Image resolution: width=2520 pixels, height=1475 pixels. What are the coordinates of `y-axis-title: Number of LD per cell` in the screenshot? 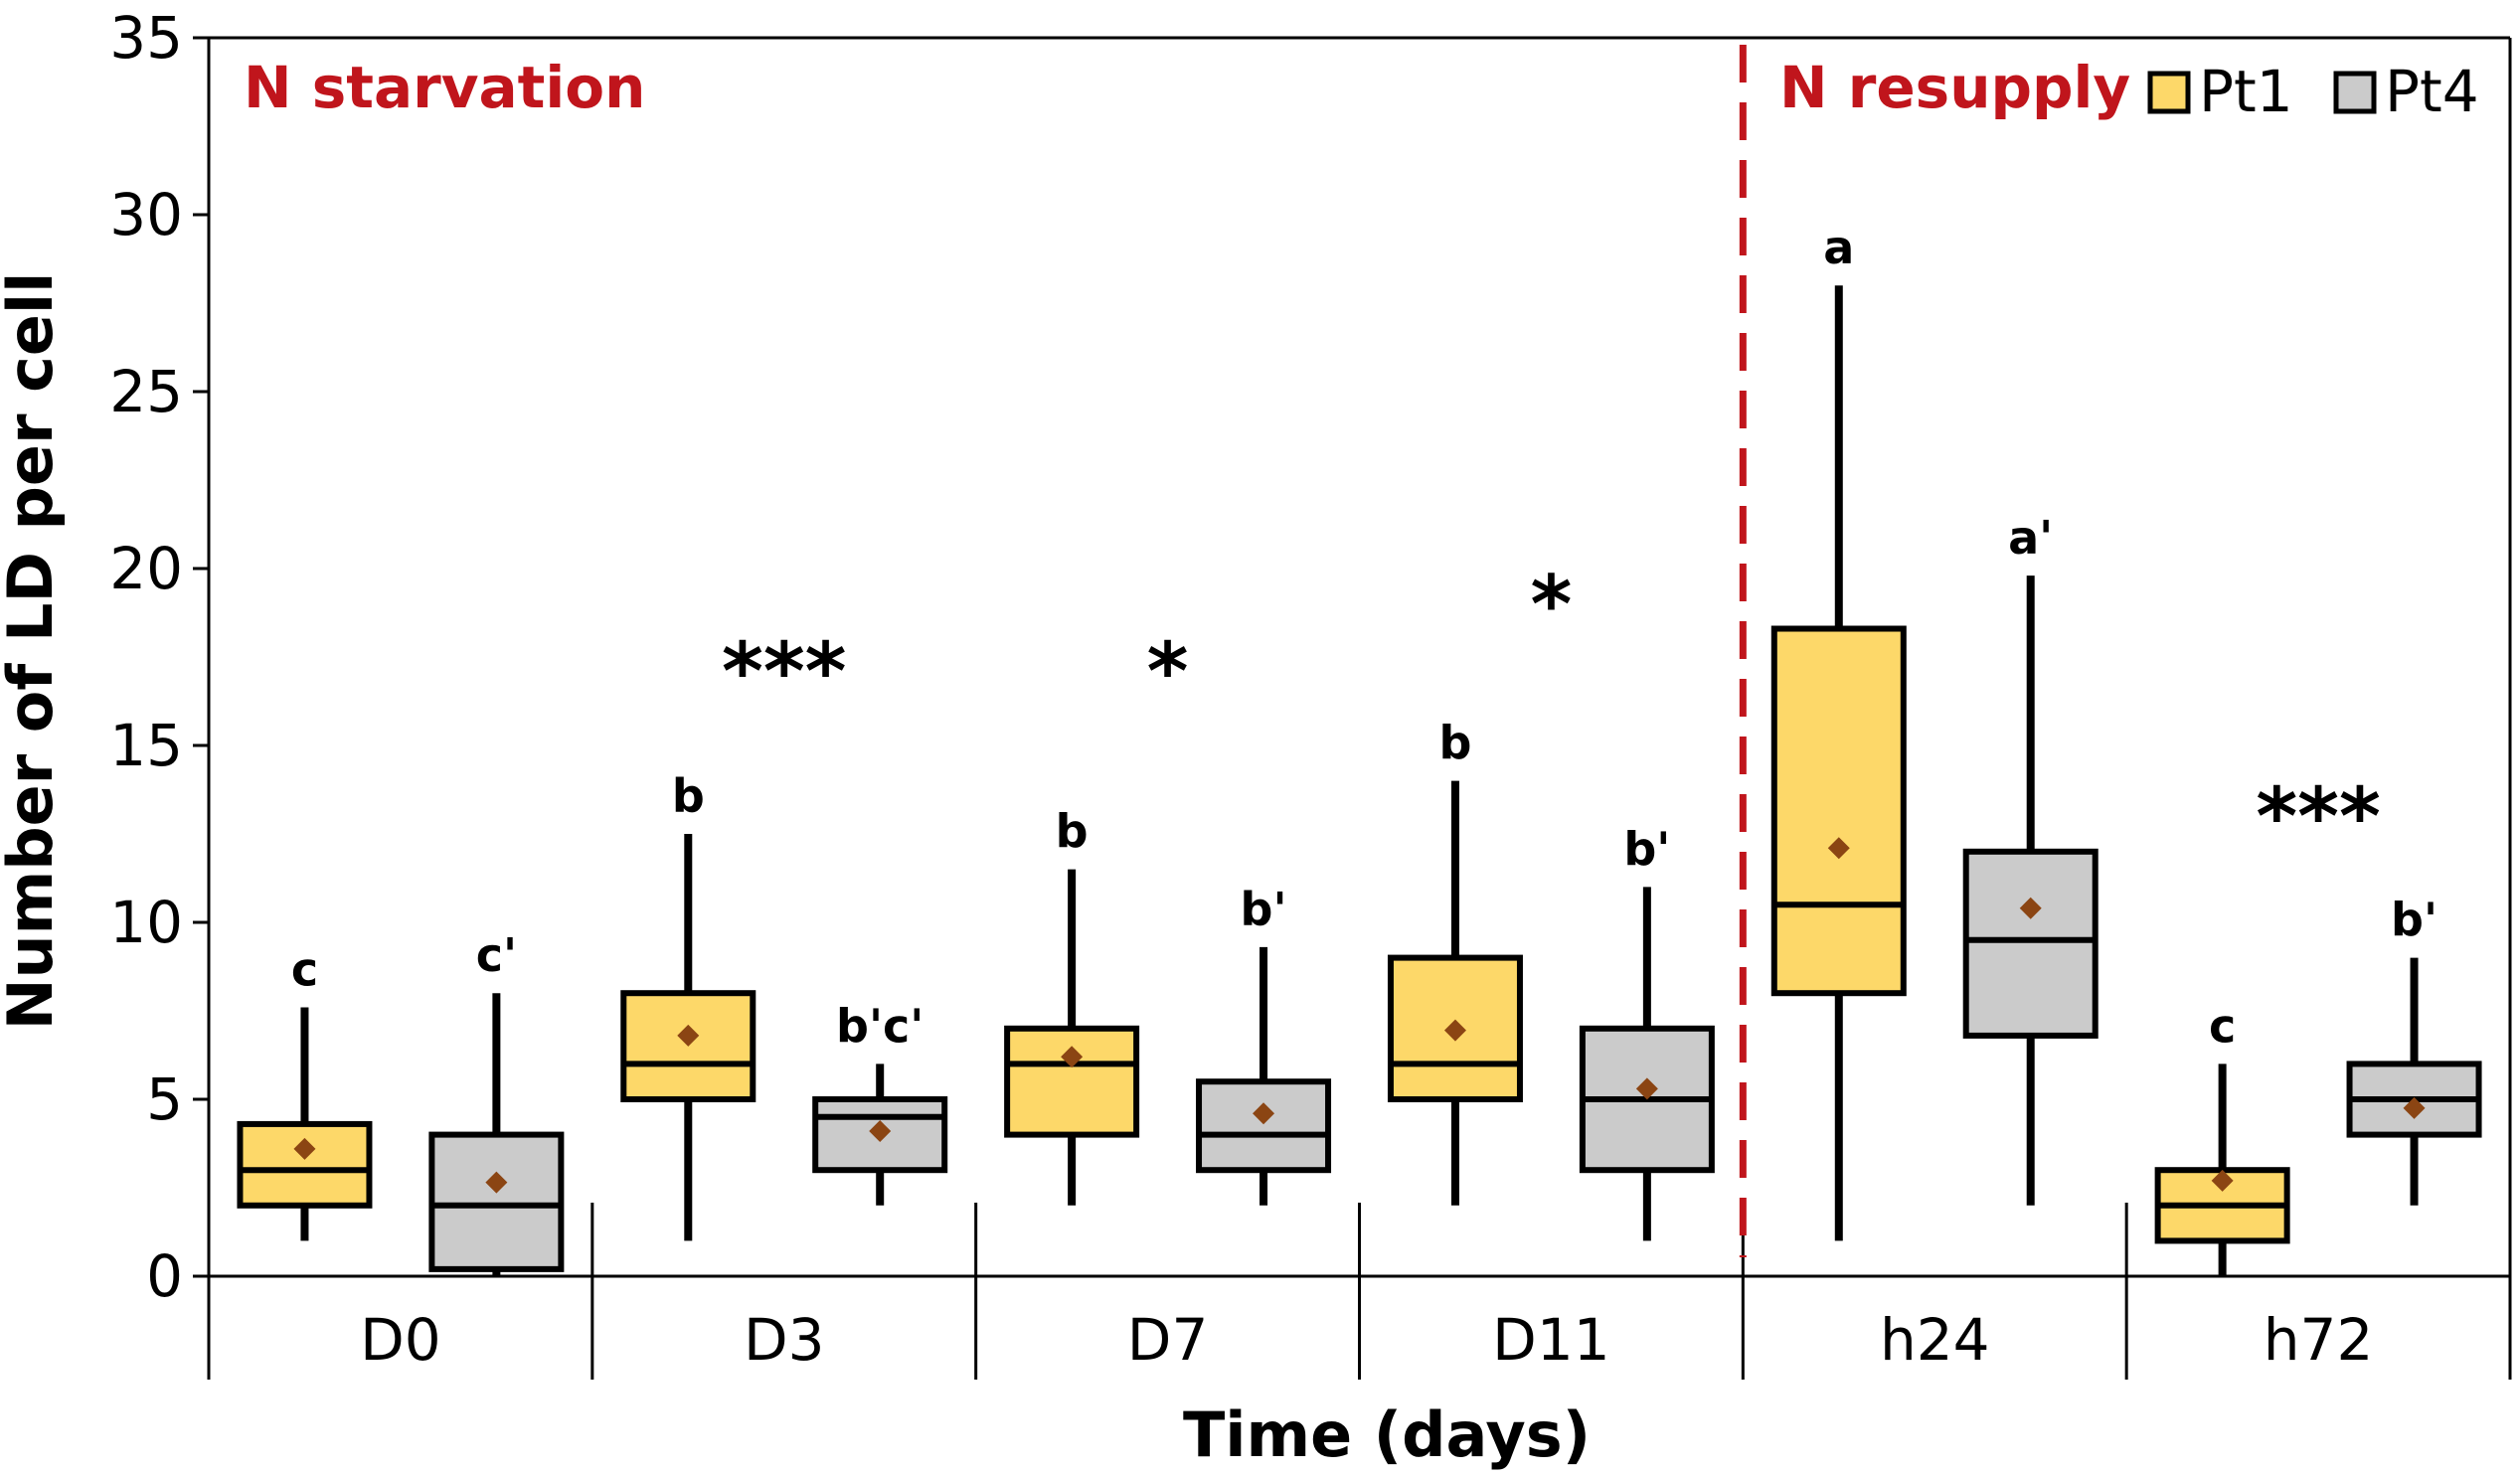 It's located at (33, 651).